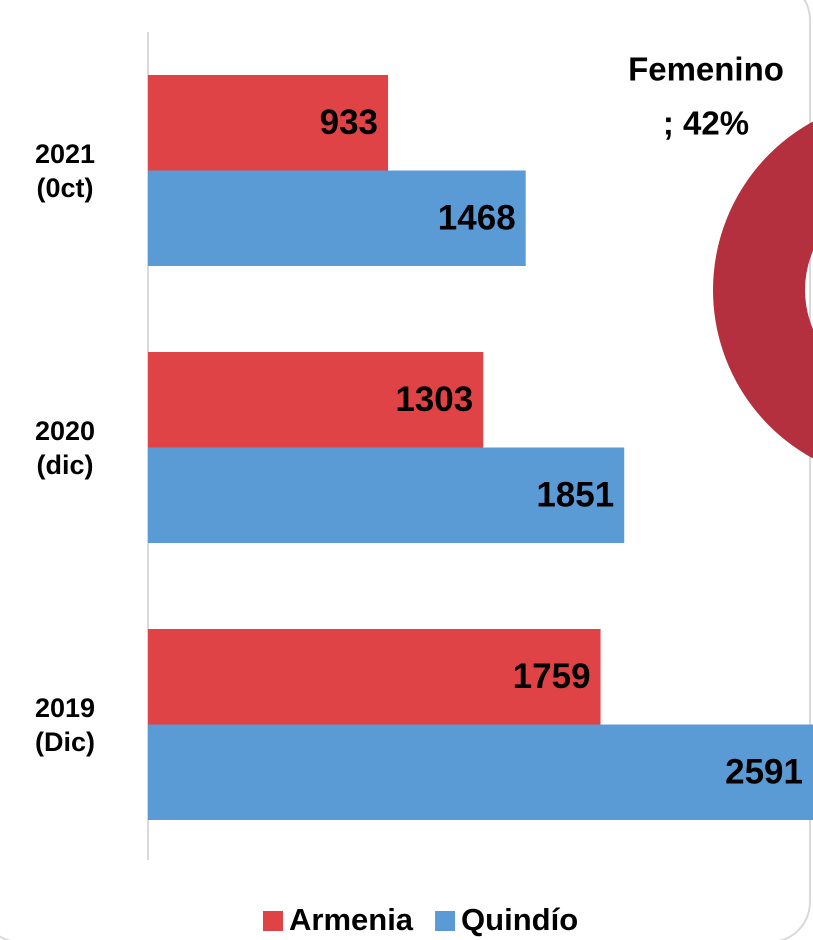  Describe the element at coordinates (65, 170) in the screenshot. I see `category-label: 2021 (0ct)` at that location.